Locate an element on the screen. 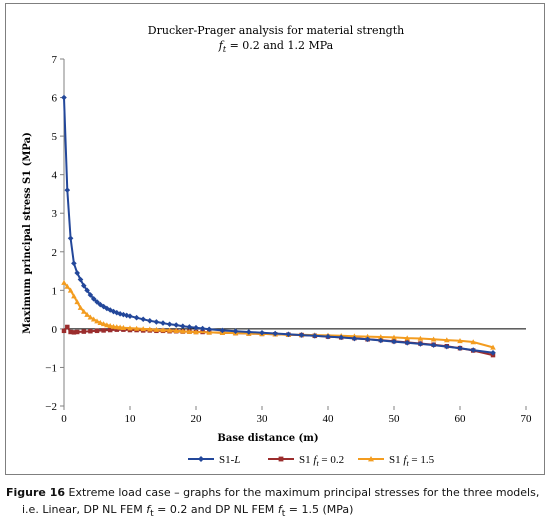 The image size is (550, 524). y-tick-label: 0 is located at coordinates (55, 330).